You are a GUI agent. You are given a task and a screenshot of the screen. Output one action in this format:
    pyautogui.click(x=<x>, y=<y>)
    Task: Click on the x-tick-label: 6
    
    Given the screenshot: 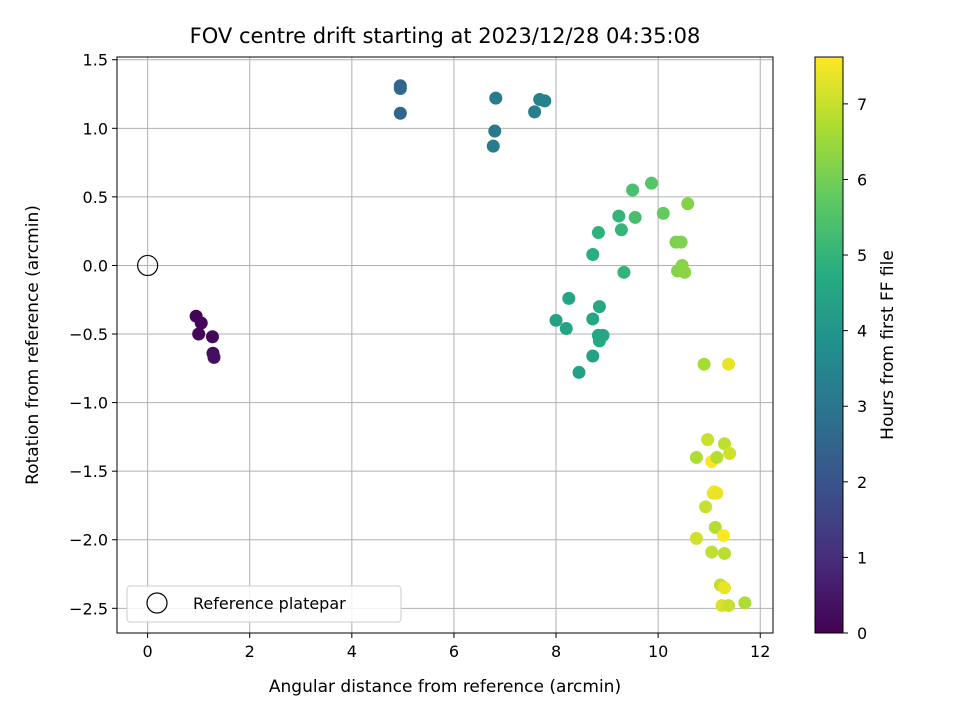 What is the action you would take?
    pyautogui.click(x=454, y=651)
    